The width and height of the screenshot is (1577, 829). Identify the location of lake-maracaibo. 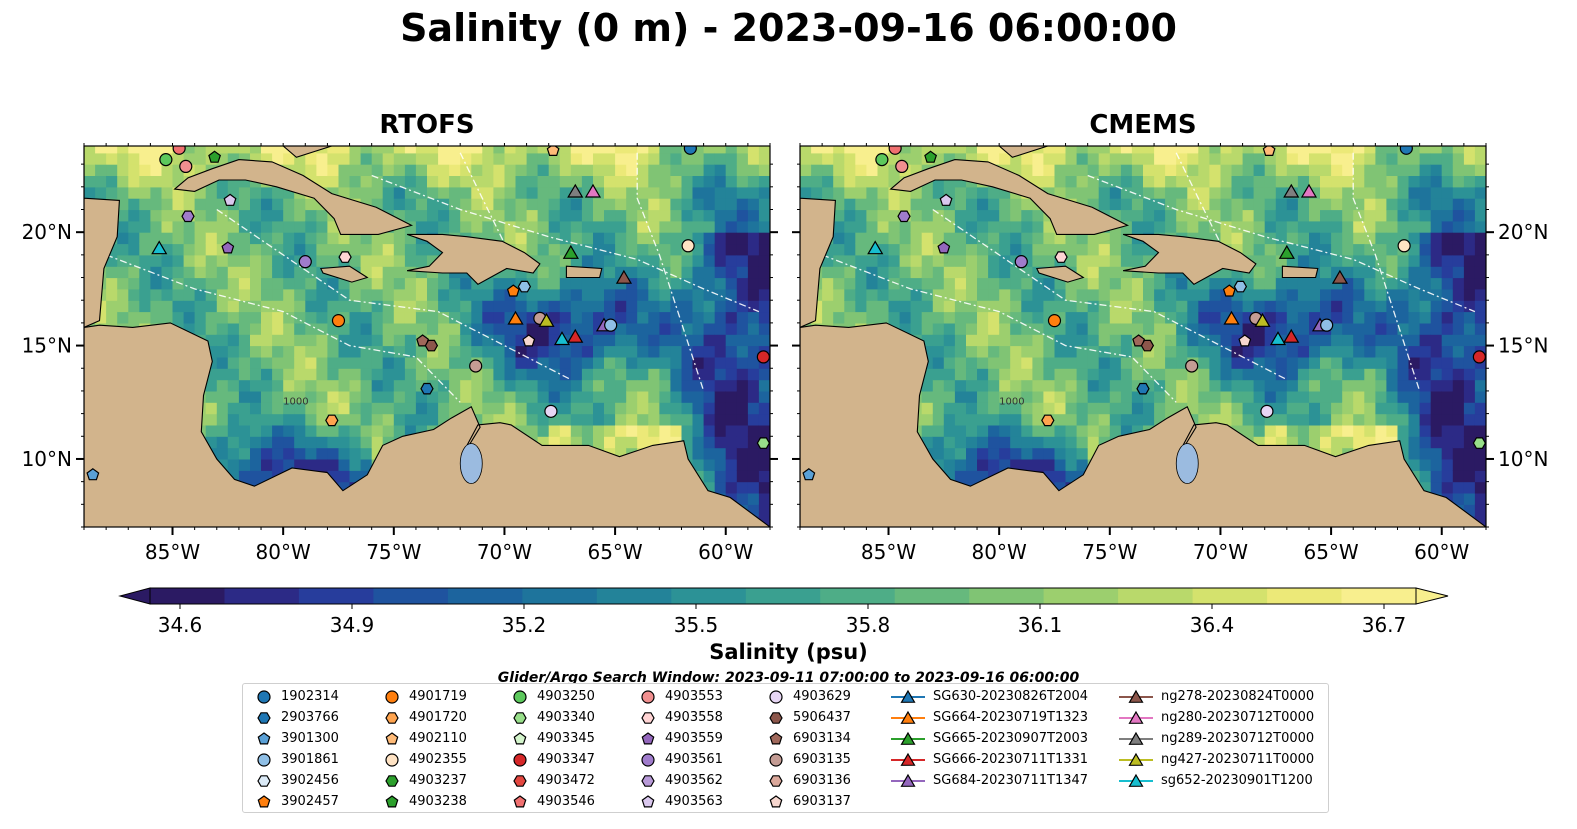
(471, 463).